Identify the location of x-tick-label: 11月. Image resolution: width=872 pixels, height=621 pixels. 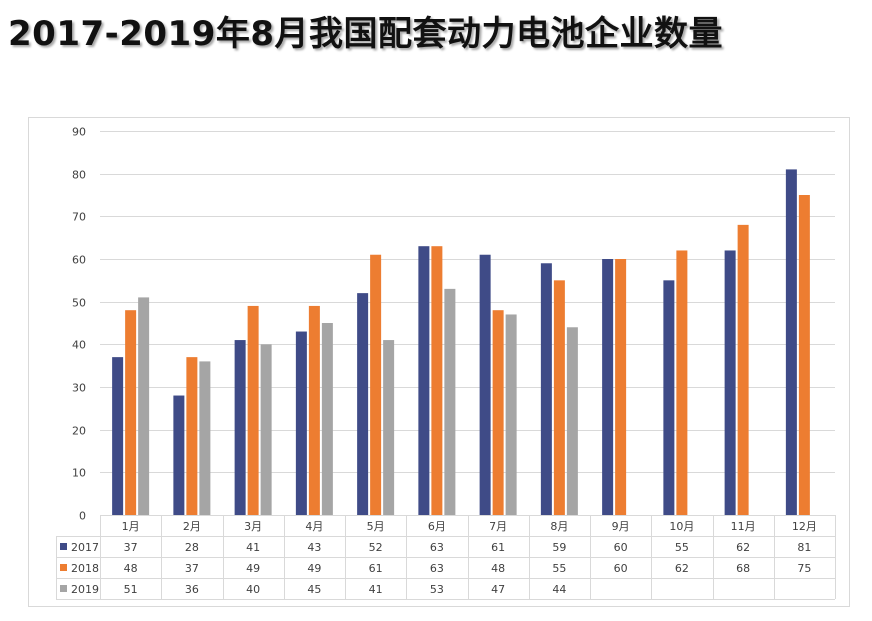
(743, 526).